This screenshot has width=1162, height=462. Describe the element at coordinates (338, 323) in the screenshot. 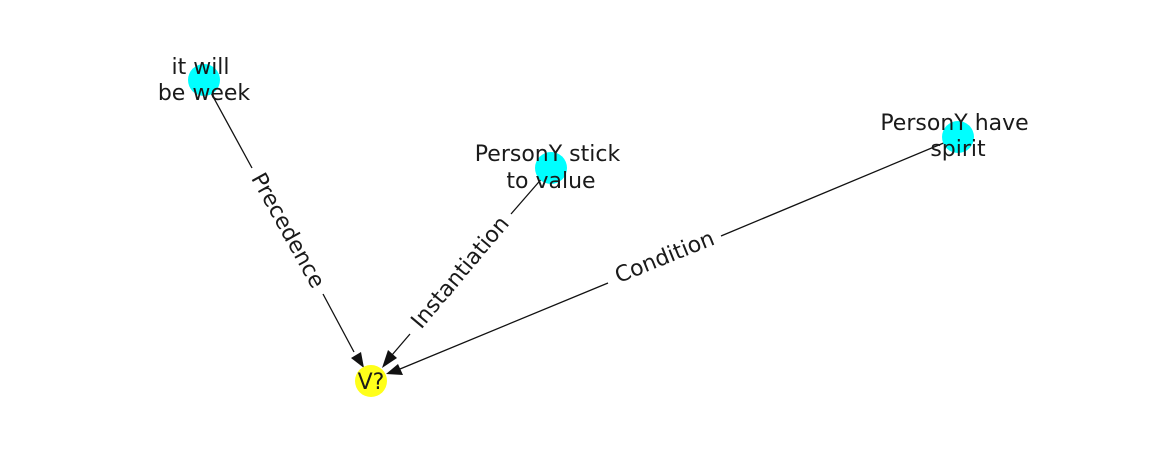

I see `edge-precedence-line-b` at that location.